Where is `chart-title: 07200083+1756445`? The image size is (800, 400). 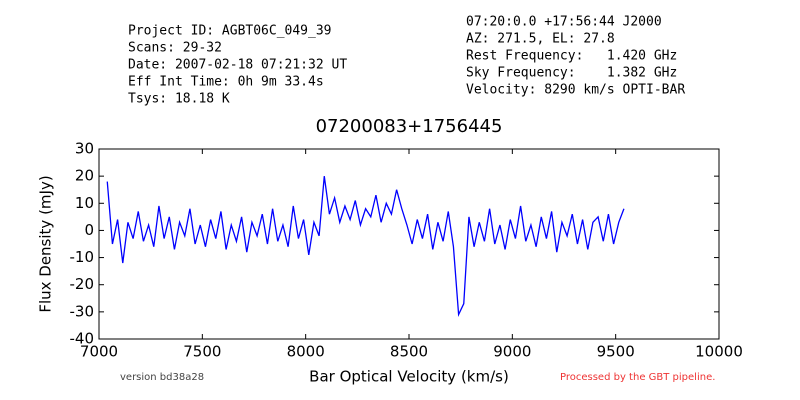 chart-title: 07200083+1756445 is located at coordinates (409, 126).